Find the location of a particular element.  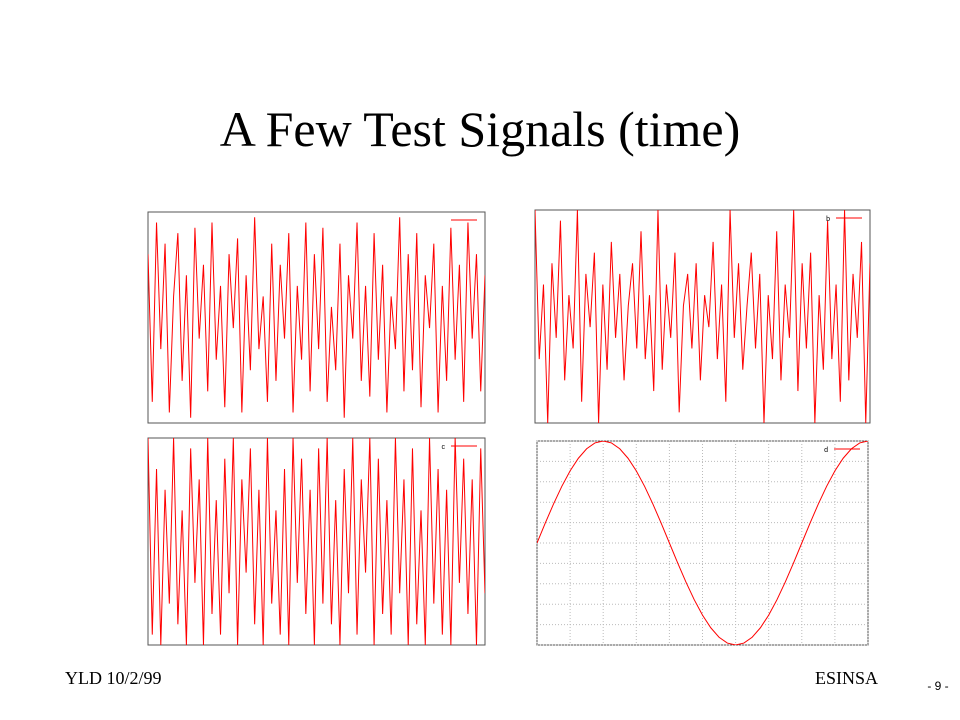

legend-label: c is located at coordinates (444, 447).